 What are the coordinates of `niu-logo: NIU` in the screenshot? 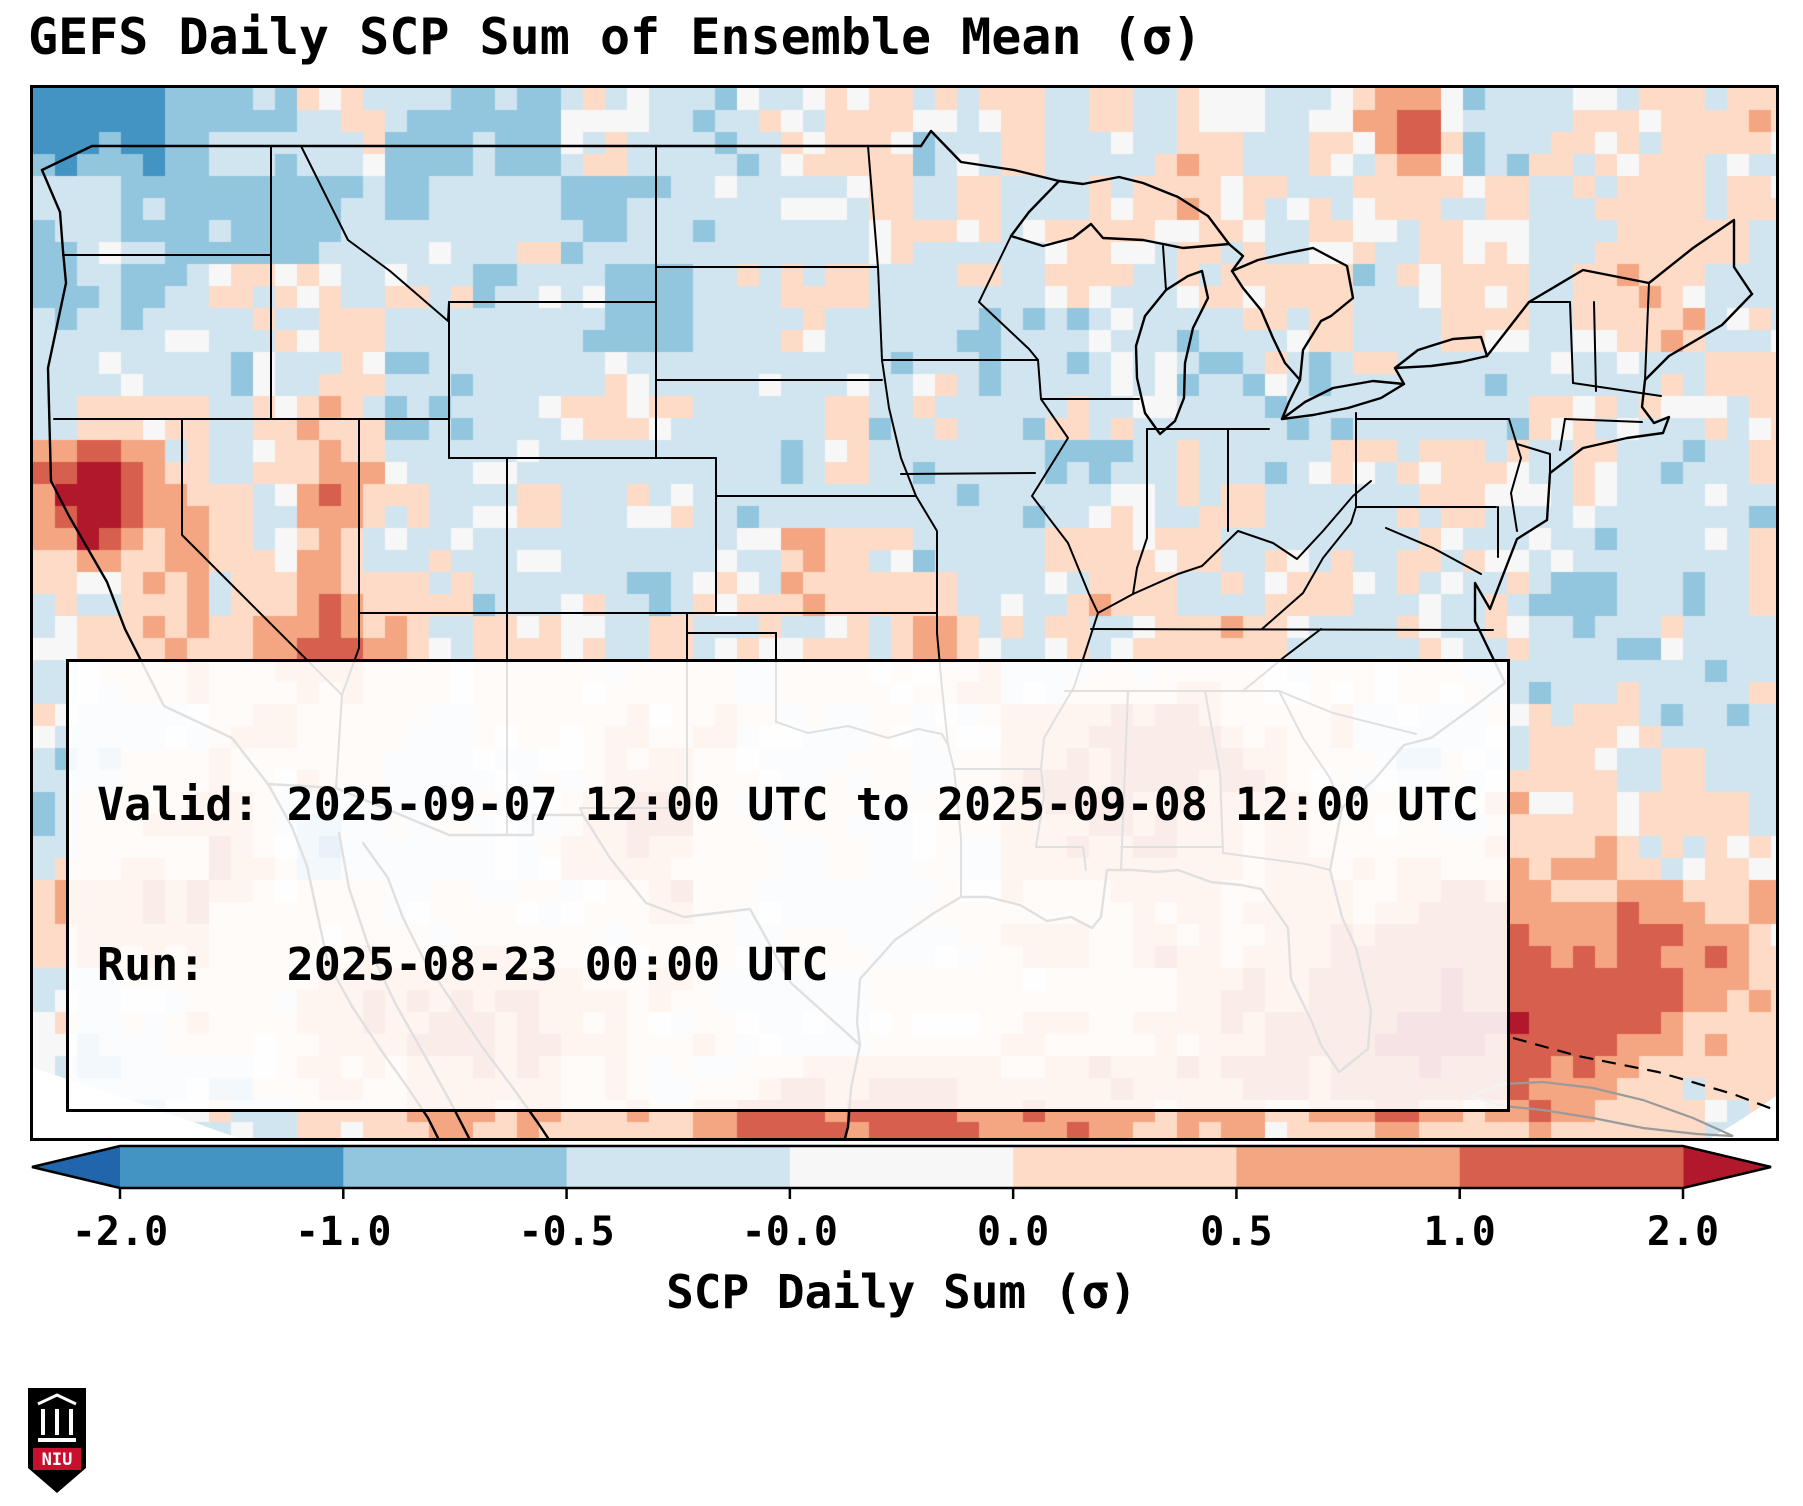 It's located at (57, 1441).